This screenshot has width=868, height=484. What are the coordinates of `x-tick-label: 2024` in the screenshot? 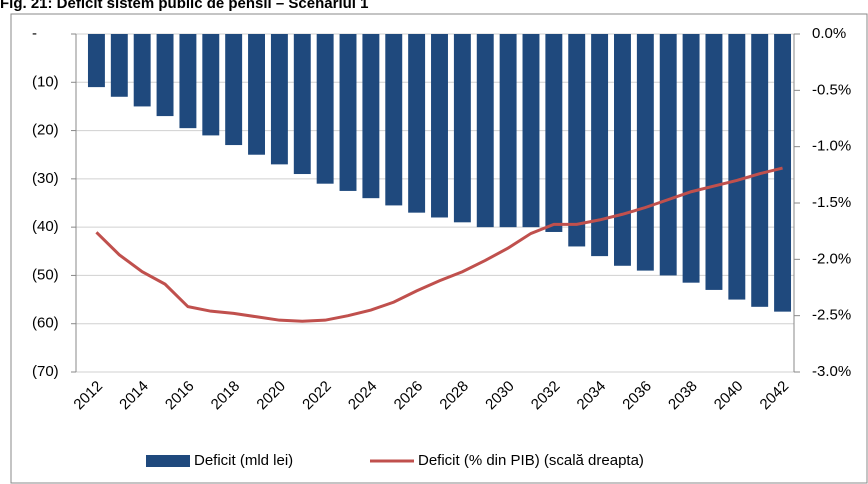 It's located at (363, 396).